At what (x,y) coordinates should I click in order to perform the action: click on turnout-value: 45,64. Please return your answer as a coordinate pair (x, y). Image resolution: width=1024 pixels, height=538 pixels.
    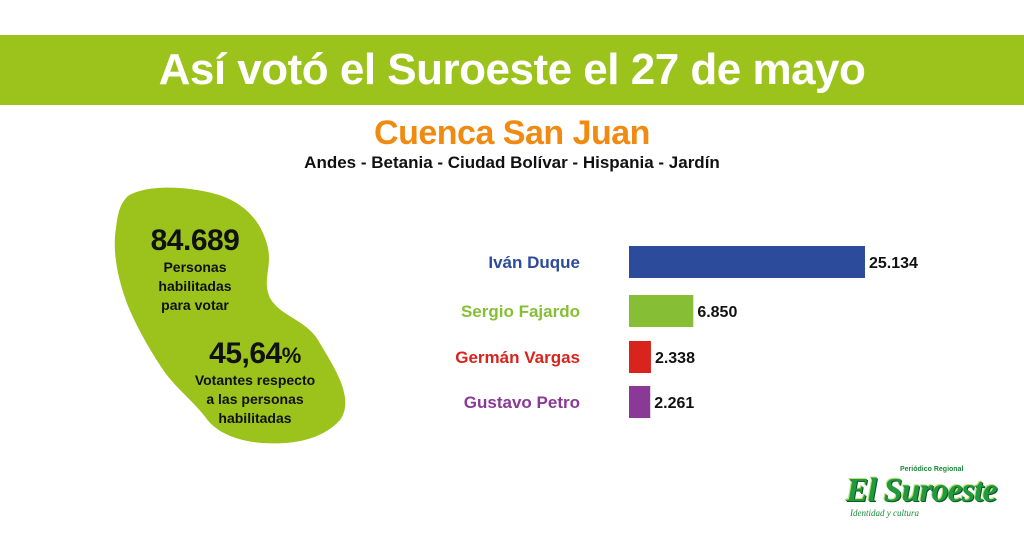
    Looking at the image, I should click on (245, 353).